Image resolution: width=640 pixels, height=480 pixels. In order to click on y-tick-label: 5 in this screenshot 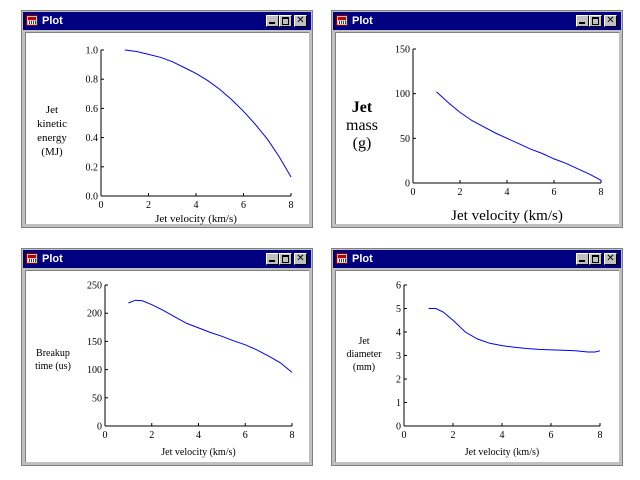, I will do `click(398, 309)`.